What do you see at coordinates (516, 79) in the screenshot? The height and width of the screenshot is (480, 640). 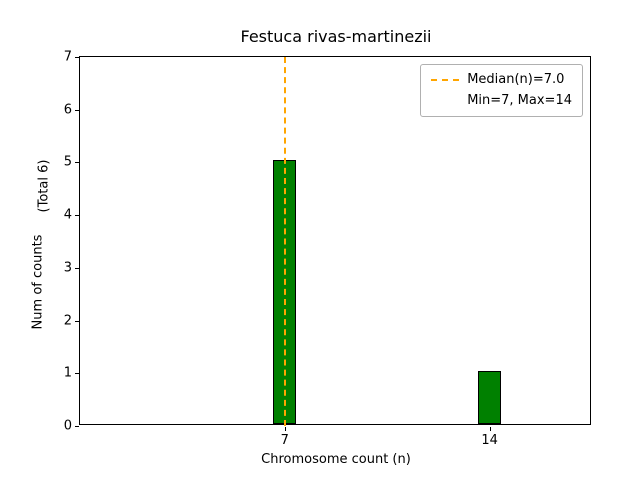 I see `legend-label-median: Median(n)=7.0` at bounding box center [516, 79].